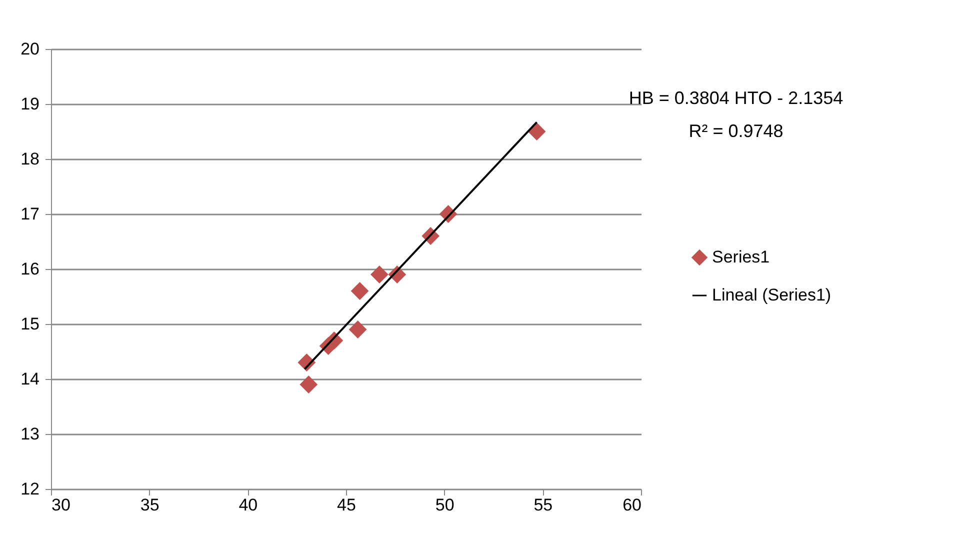 This screenshot has height=538, width=955. Describe the element at coordinates (61, 505) in the screenshot. I see `x-tick-label: 30` at that location.